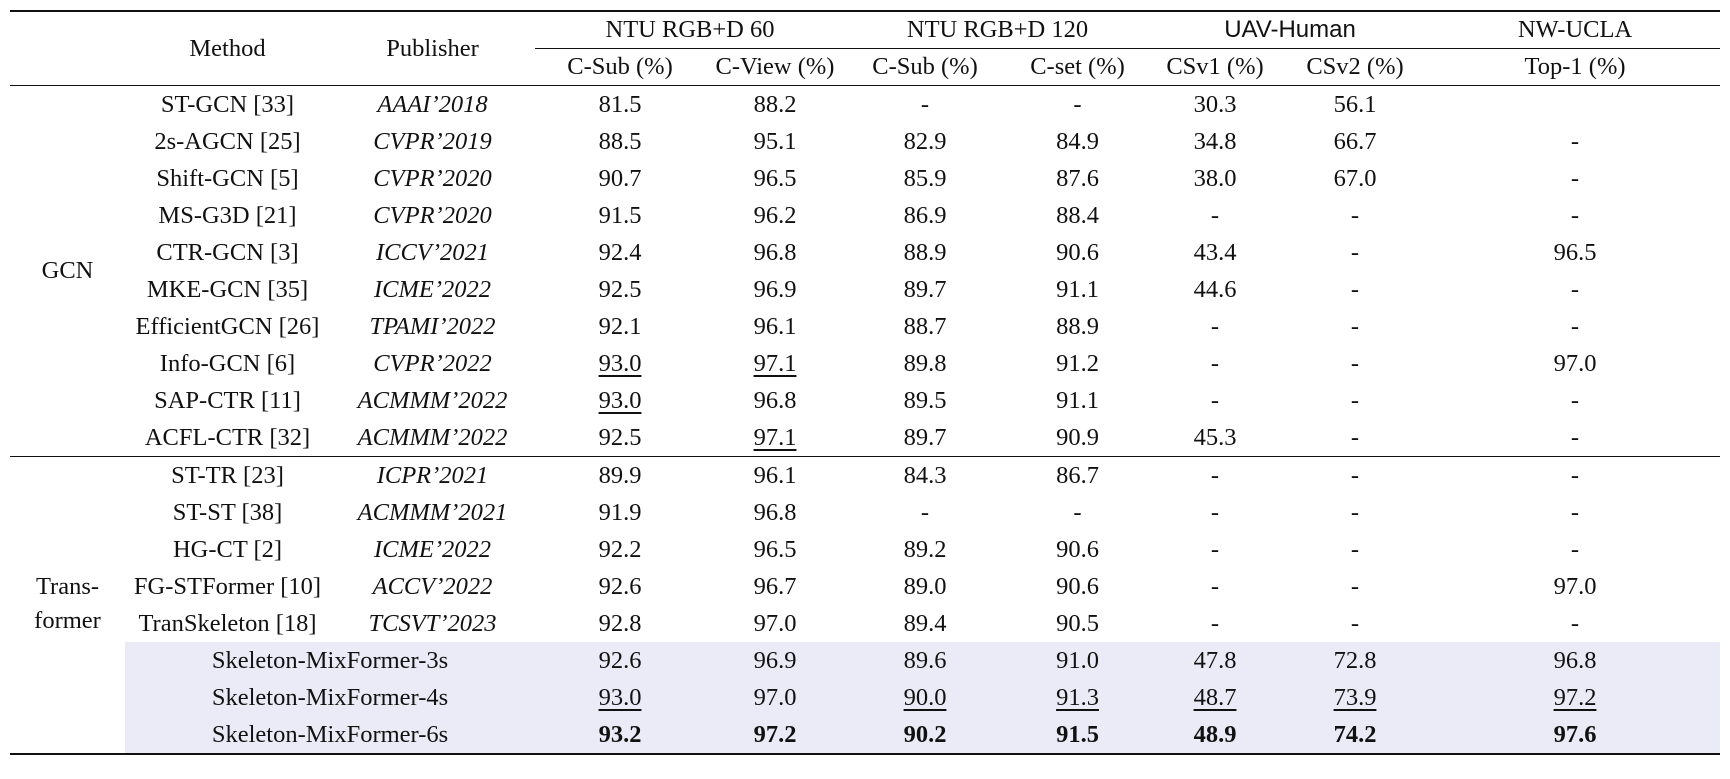 This screenshot has width=1730, height=779. I want to click on value-cell: 92.8, so click(620, 623).